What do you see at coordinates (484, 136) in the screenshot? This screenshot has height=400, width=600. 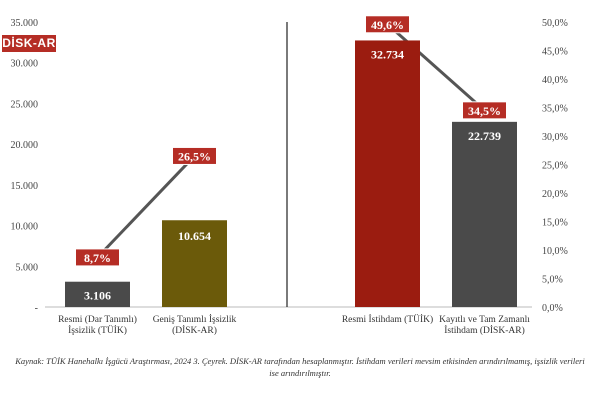 I see `bar-value-label: 22.739` at bounding box center [484, 136].